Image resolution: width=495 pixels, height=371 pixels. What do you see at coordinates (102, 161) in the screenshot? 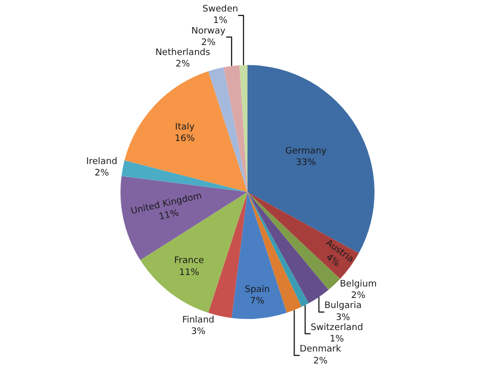
I see `slice-label: Ireland` at bounding box center [102, 161].